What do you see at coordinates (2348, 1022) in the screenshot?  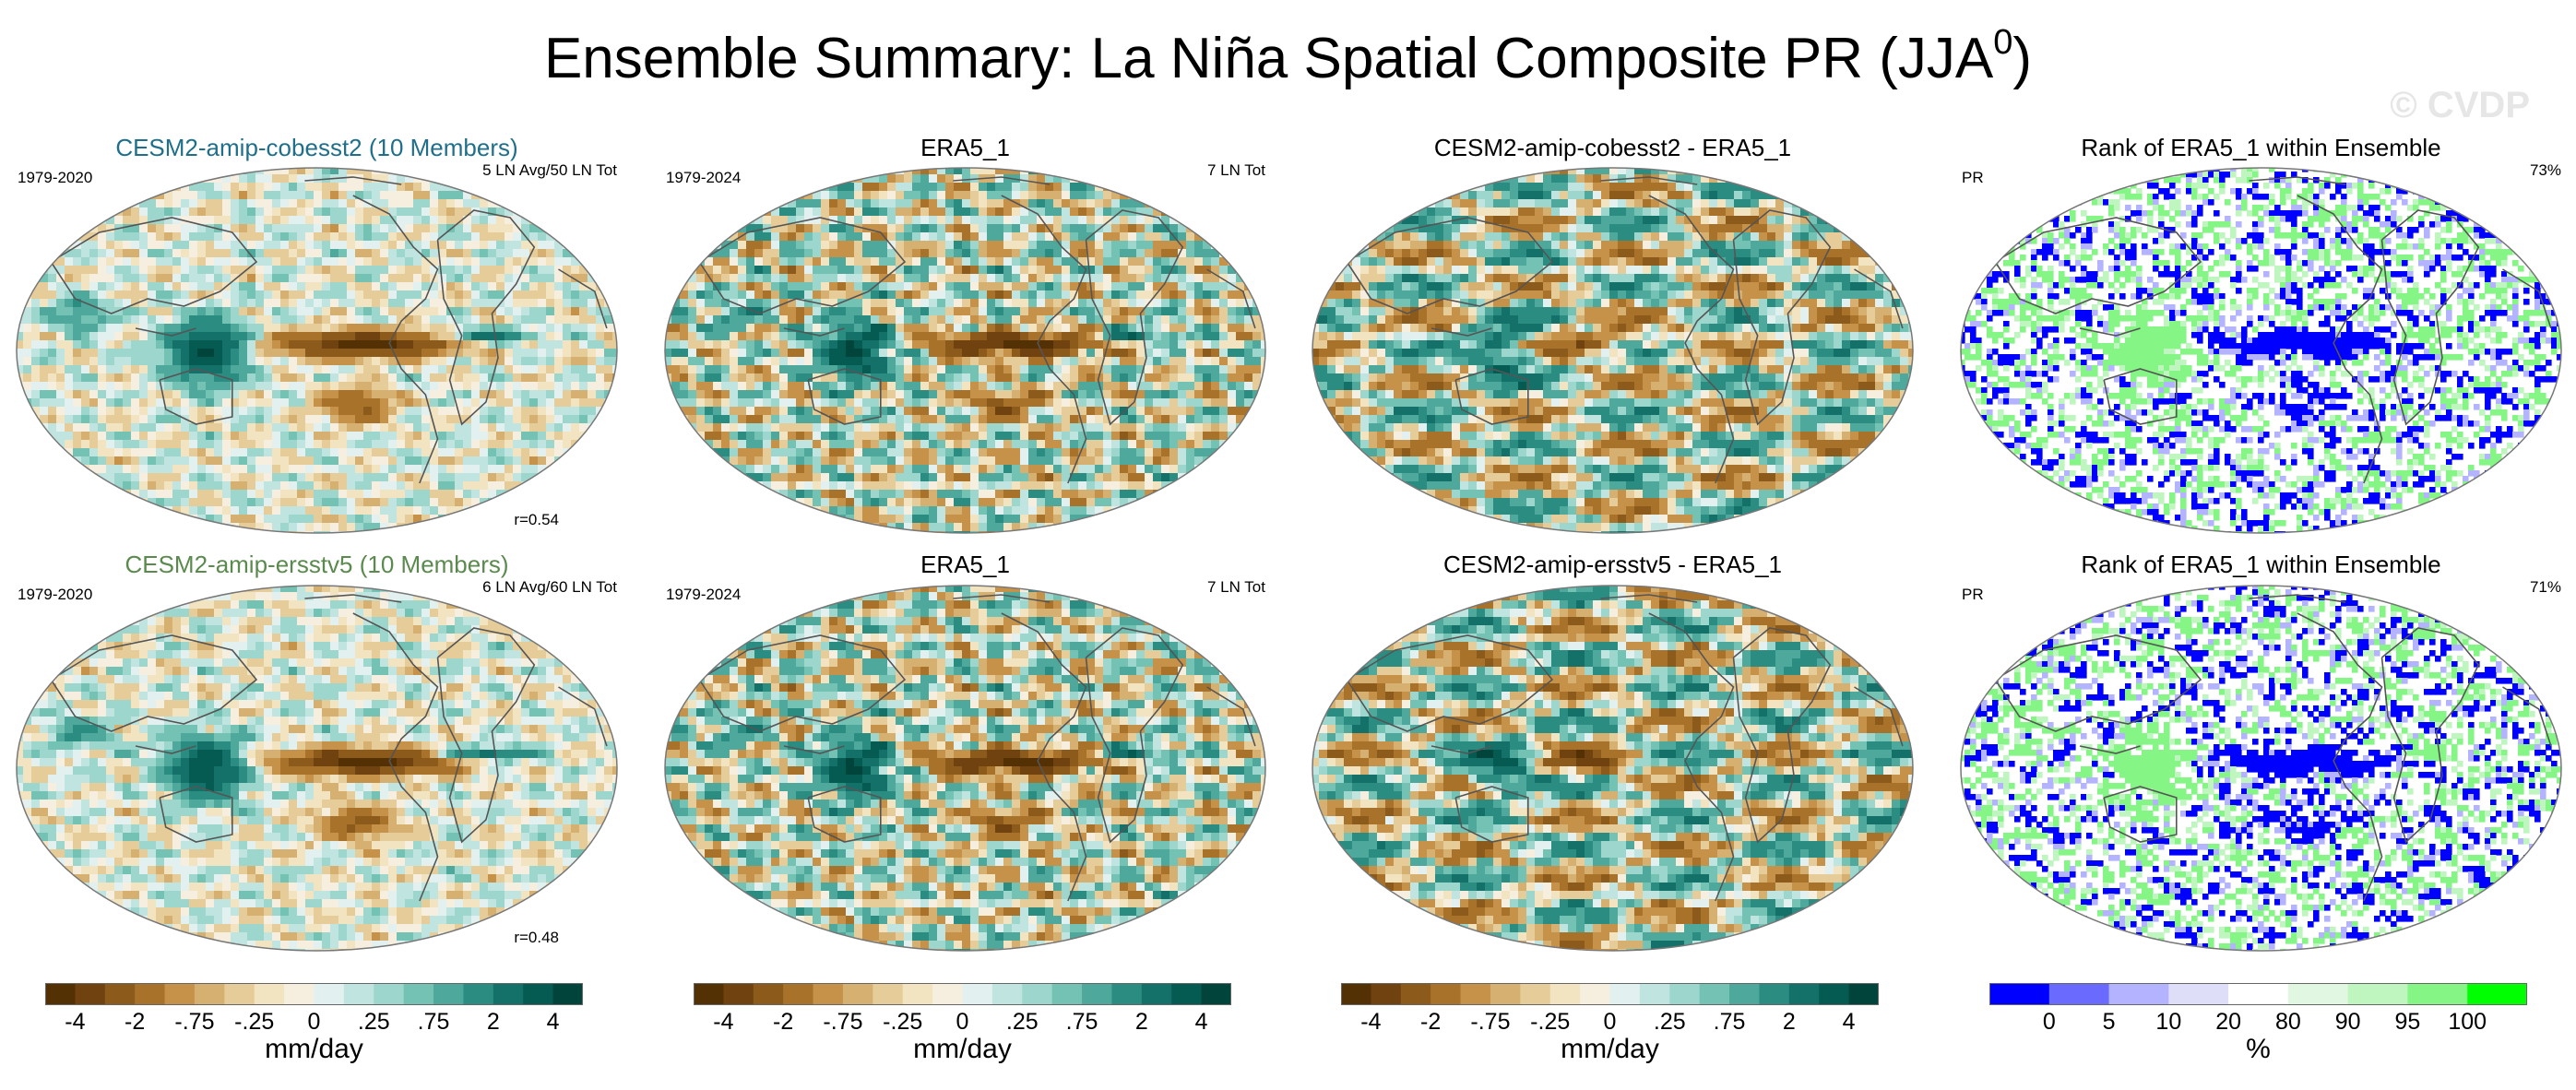 I see `colorbar-tick-label: 90` at bounding box center [2348, 1022].